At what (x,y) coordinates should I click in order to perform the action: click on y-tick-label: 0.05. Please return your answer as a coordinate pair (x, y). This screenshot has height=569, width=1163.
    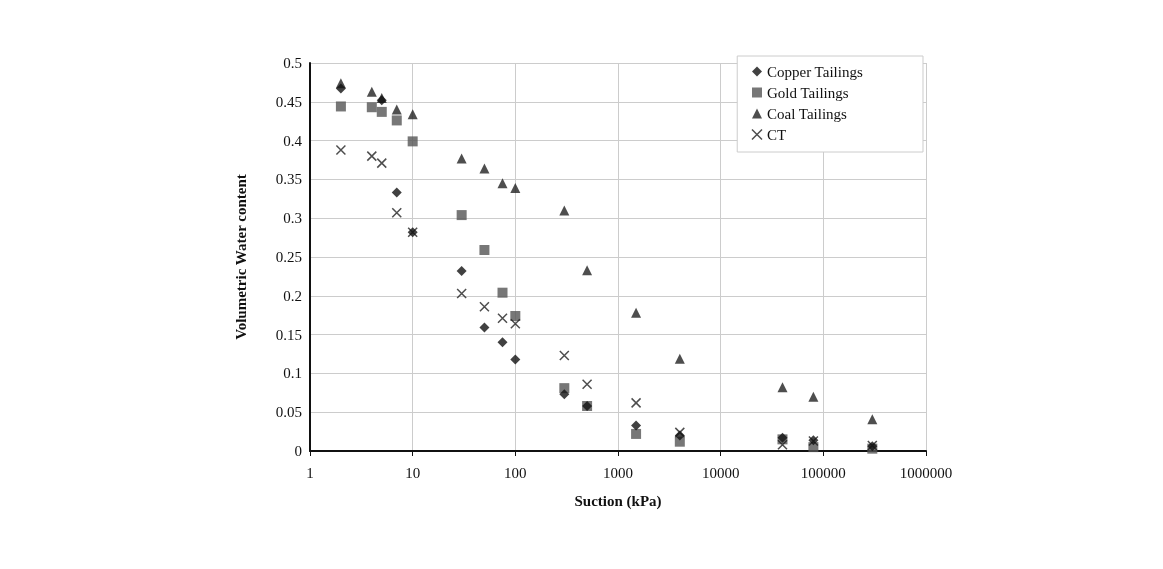
    Looking at the image, I should click on (288, 412).